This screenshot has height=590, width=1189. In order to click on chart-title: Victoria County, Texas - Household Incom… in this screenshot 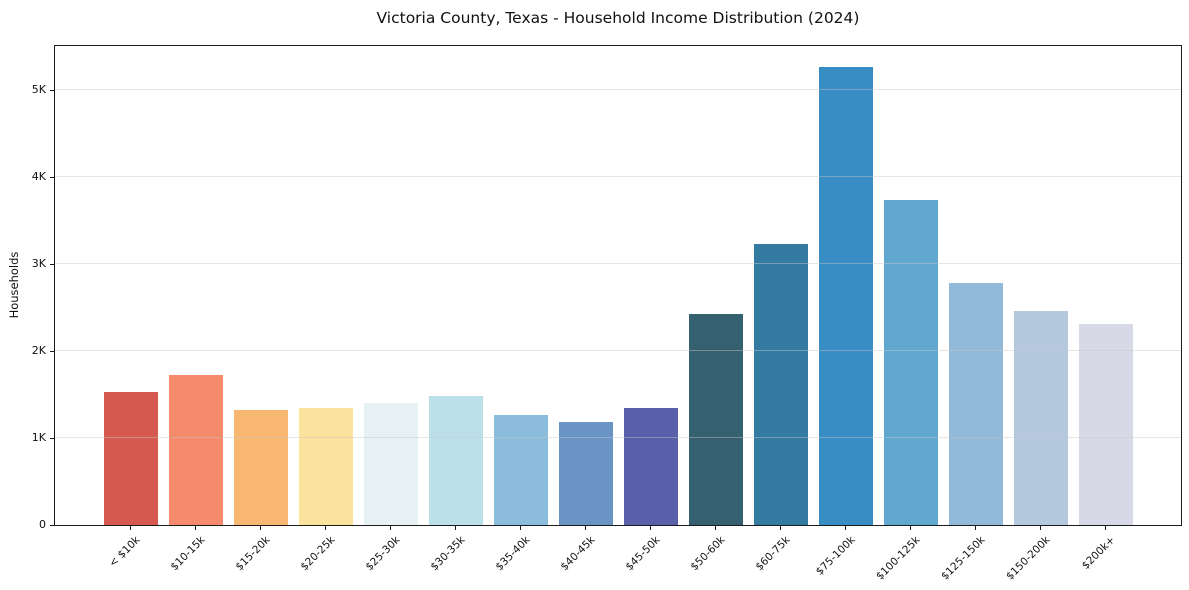, I will do `click(618, 18)`.